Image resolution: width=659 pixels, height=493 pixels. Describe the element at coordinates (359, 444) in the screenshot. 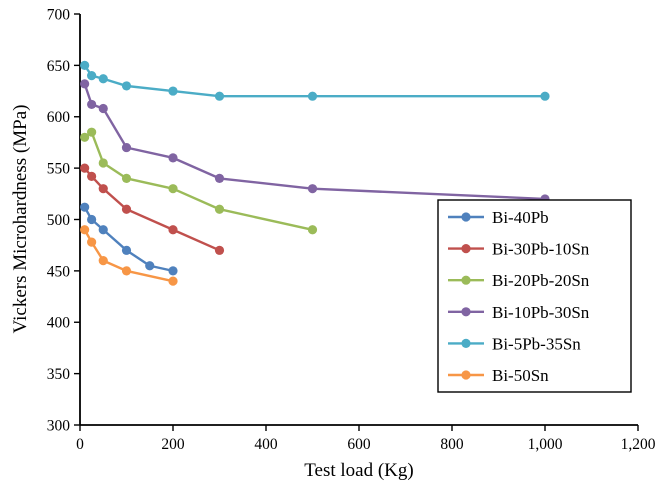

I see `x-tick-label: 600` at that location.